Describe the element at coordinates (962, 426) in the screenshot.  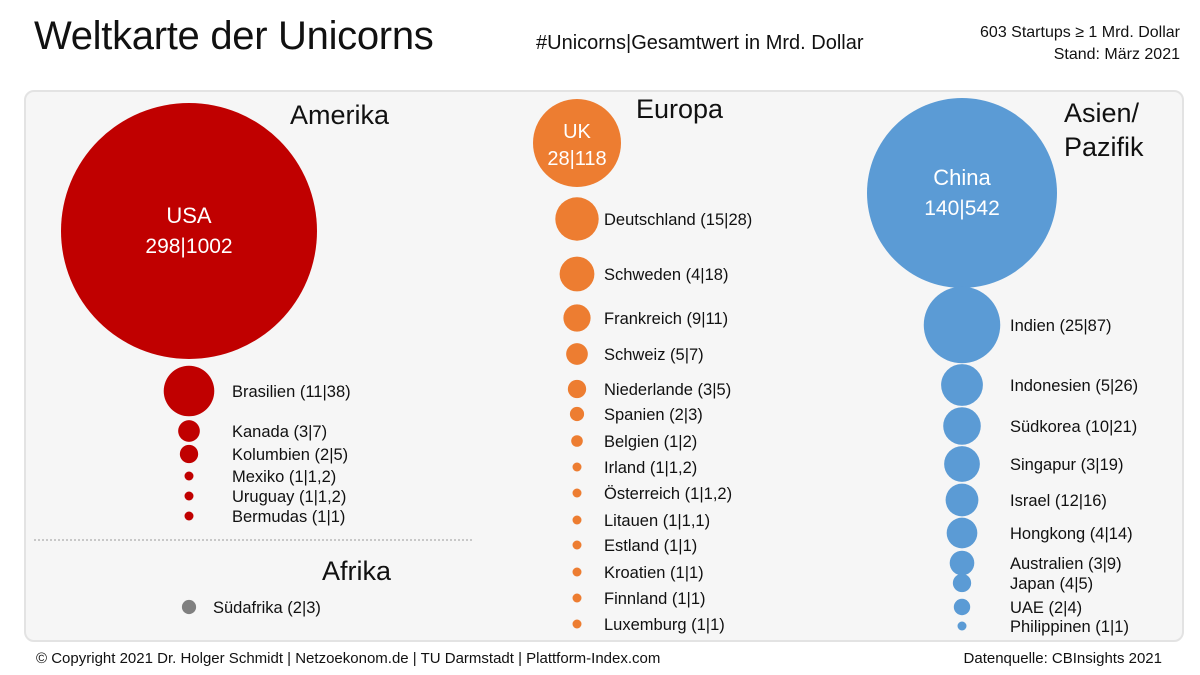
I see `bubble-südkorea` at that location.